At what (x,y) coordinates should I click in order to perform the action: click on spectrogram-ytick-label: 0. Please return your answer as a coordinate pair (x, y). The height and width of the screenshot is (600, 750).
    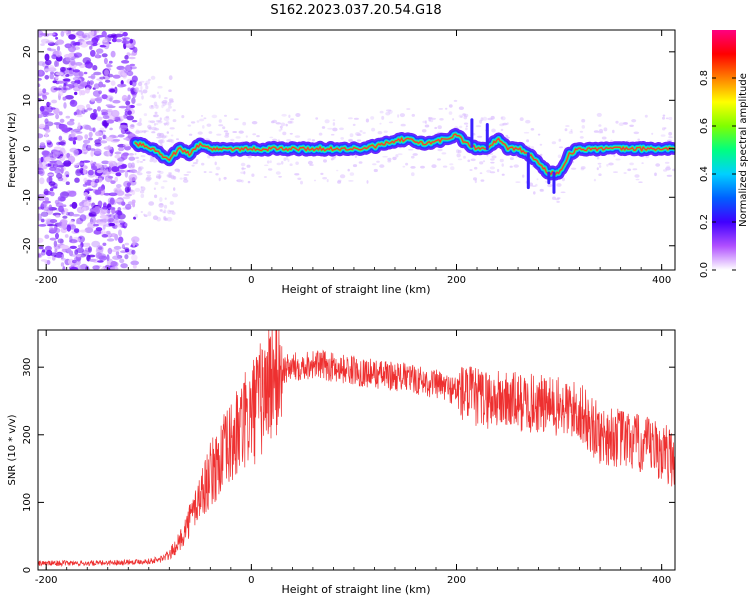
    Looking at the image, I should click on (27, 149).